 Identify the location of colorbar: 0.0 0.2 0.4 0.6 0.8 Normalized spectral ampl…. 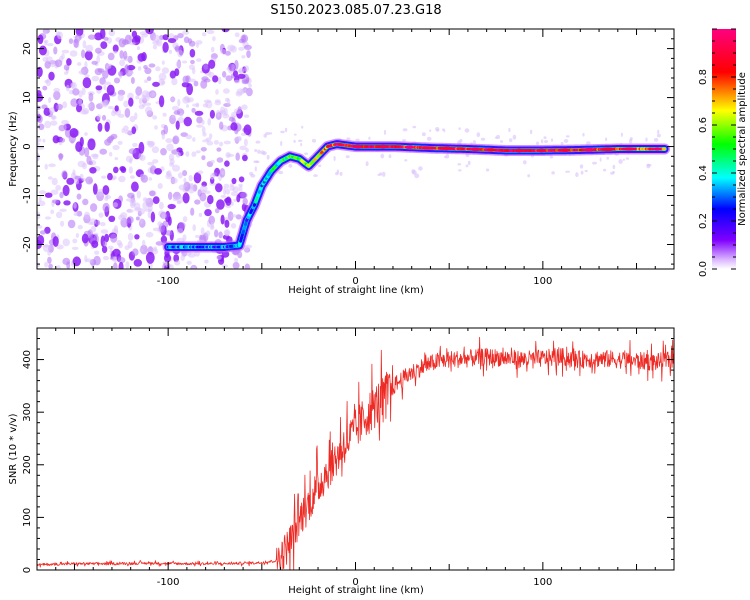
(723, 152).